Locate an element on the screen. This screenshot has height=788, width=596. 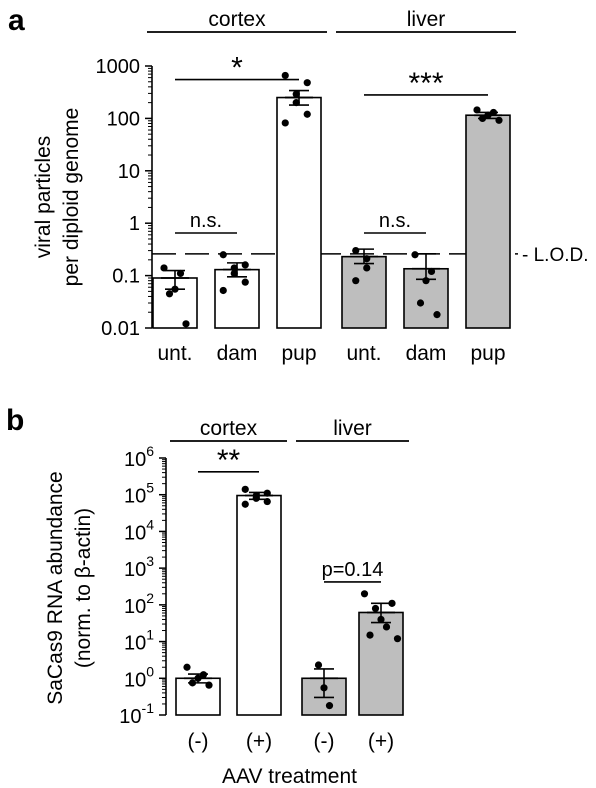
y-axis-title: viral particles is located at coordinates (43, 197).